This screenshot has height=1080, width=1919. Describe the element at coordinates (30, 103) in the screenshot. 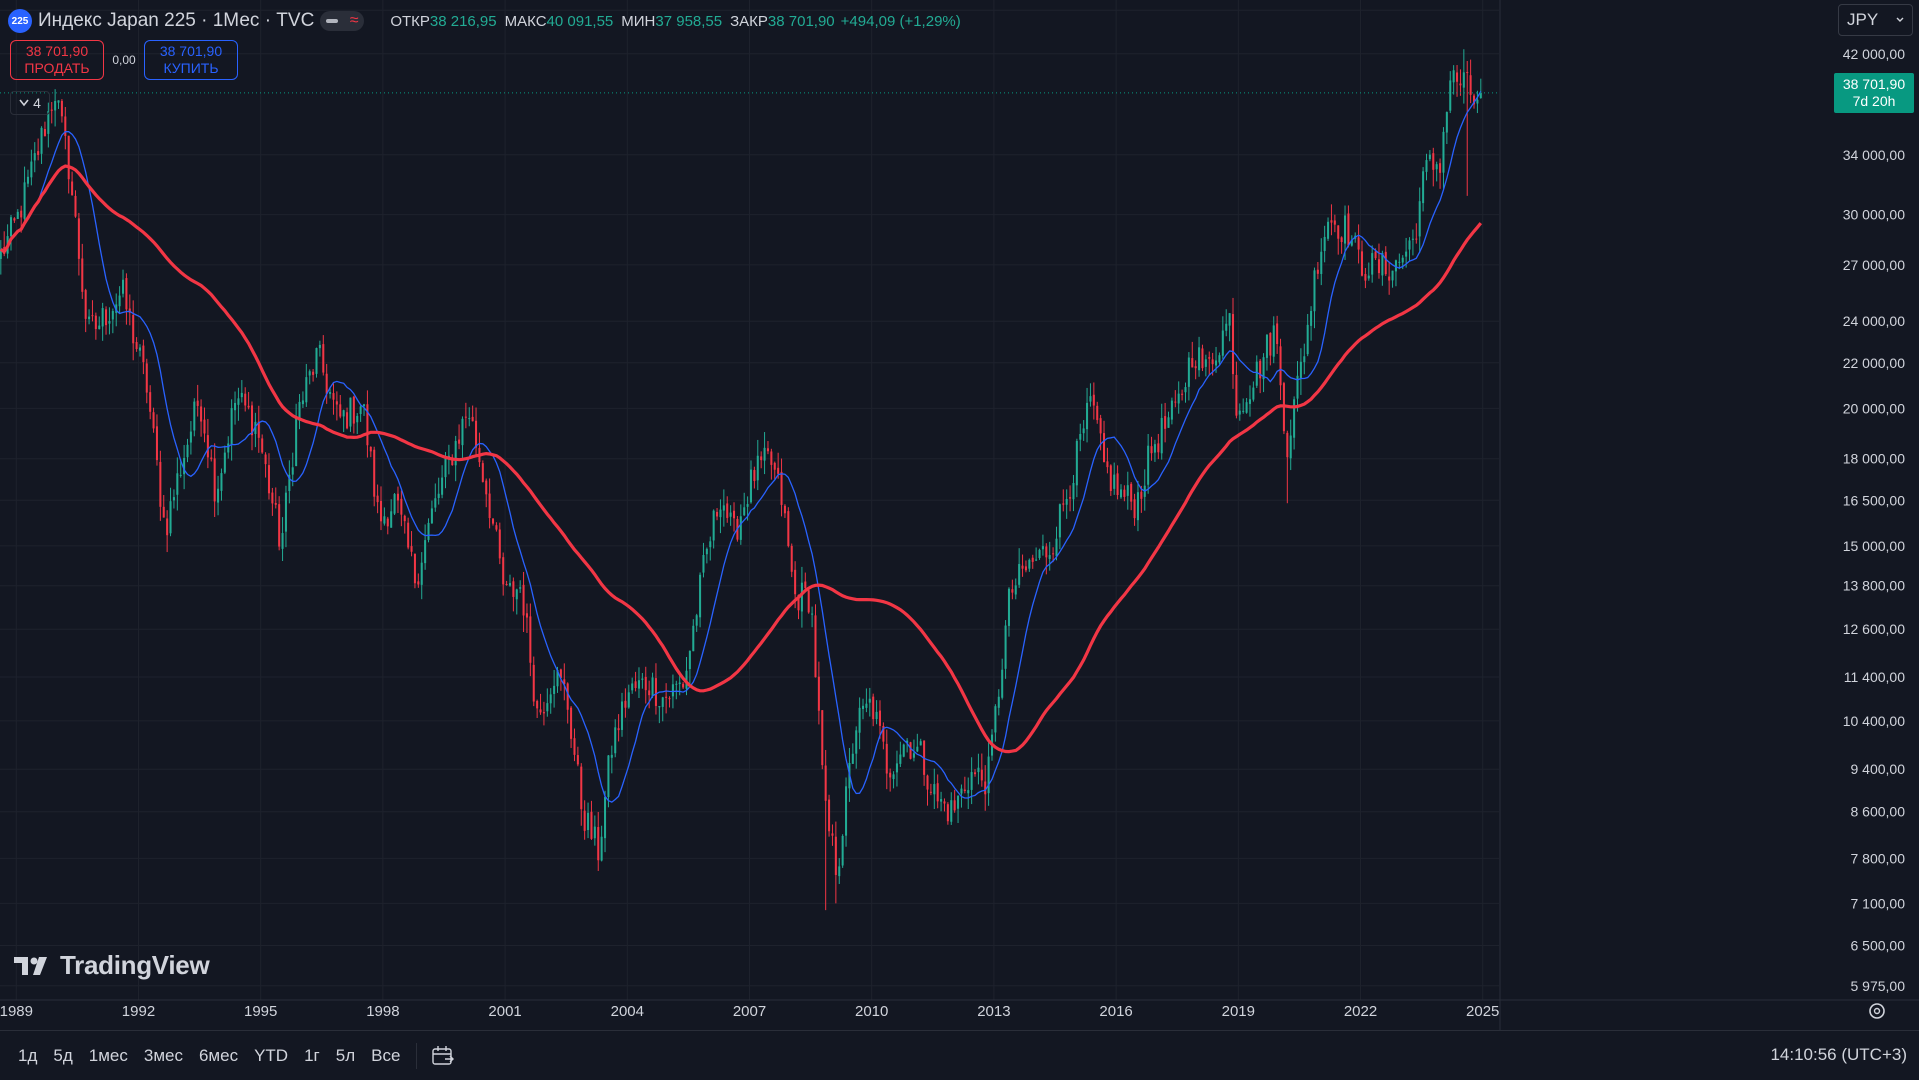

I see `indicators-toggle-button: 4` at that location.